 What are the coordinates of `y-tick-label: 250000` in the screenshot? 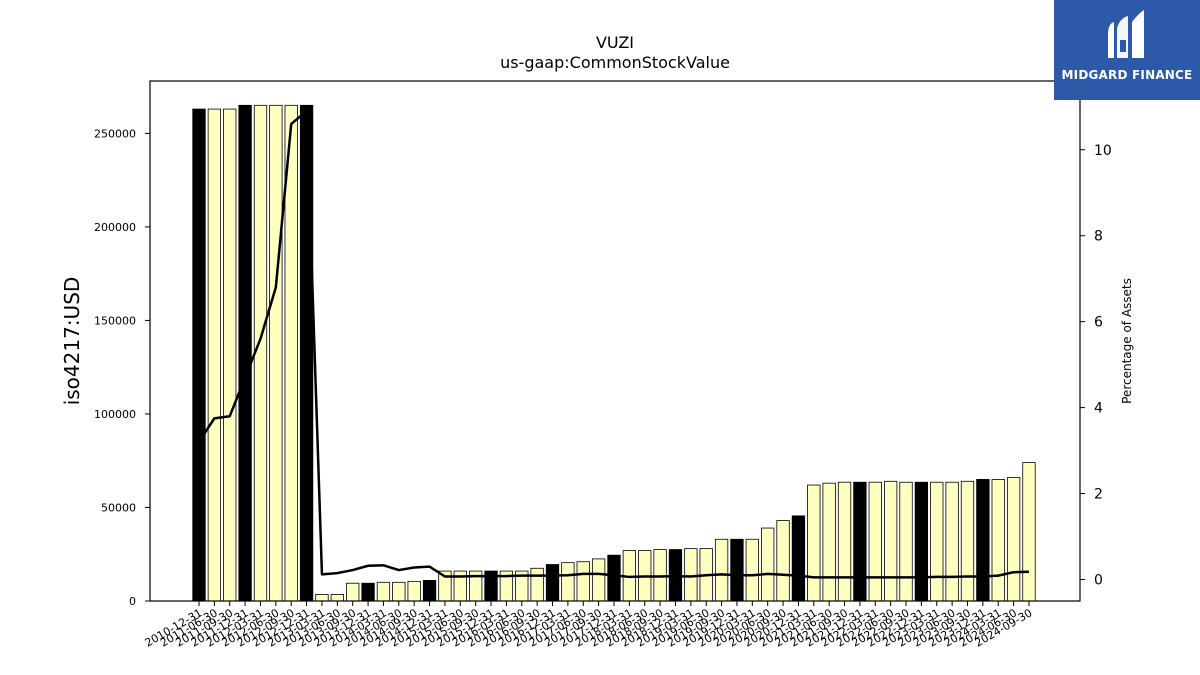 It's located at (115, 133).